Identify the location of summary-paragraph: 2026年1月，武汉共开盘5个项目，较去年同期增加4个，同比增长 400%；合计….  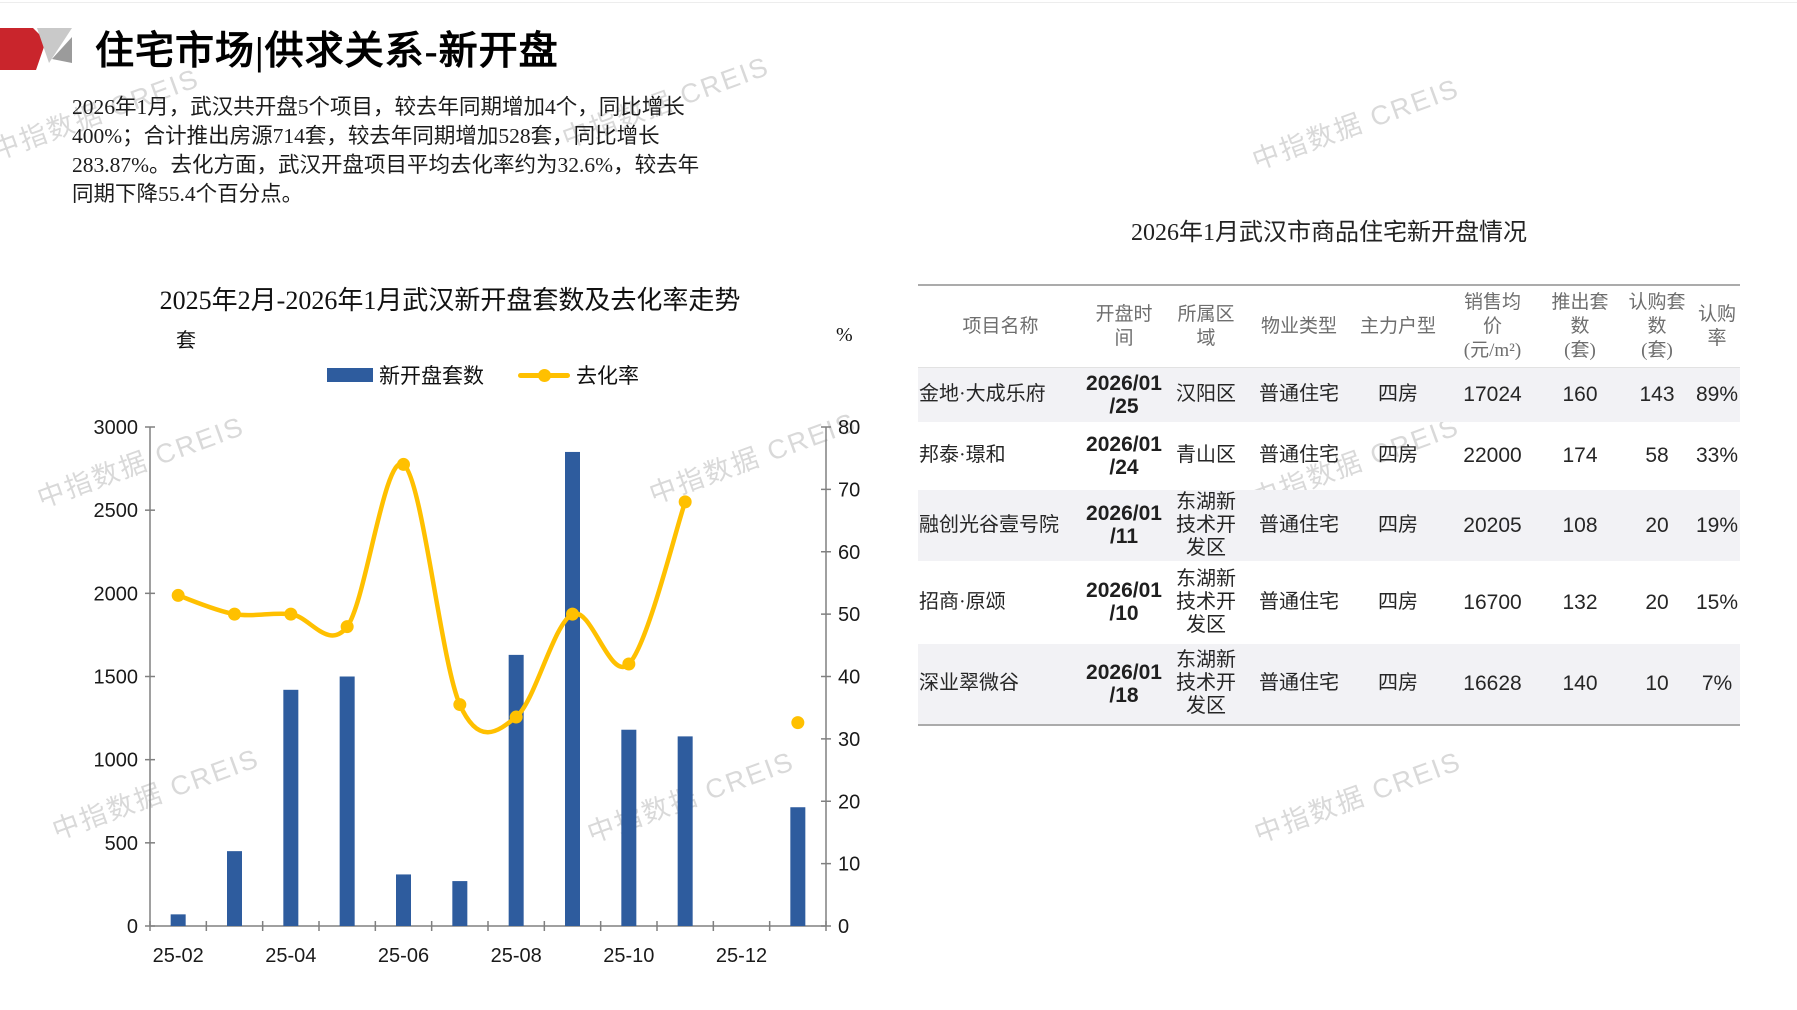
(386, 150).